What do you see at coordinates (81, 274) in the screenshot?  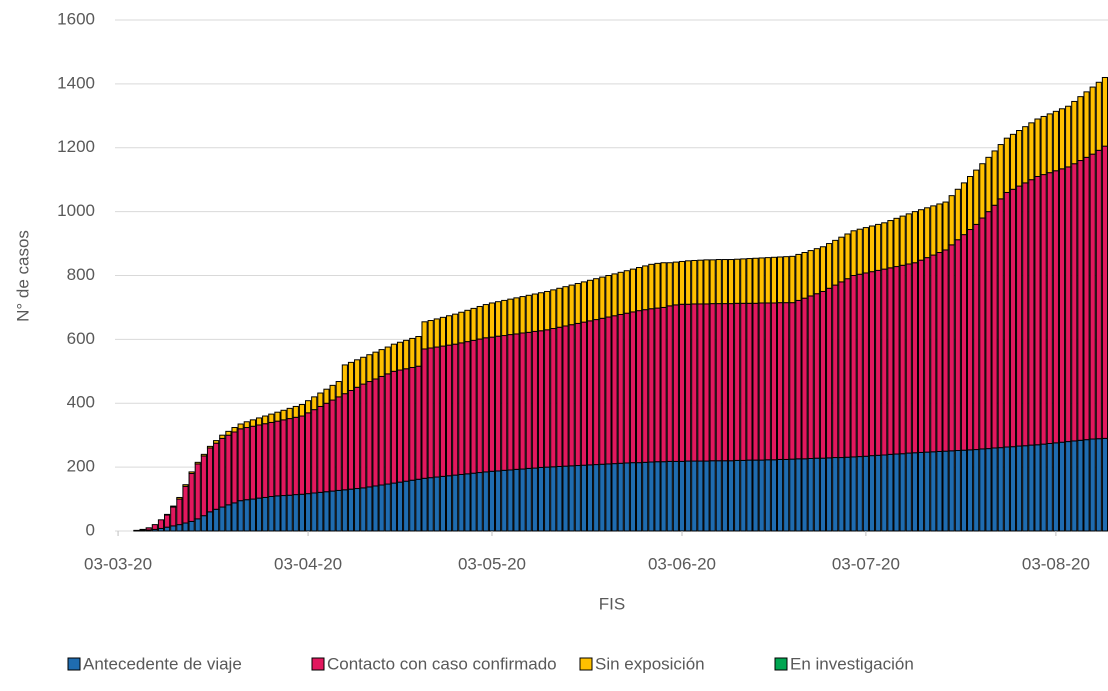 I see `y-tick-label: 800` at bounding box center [81, 274].